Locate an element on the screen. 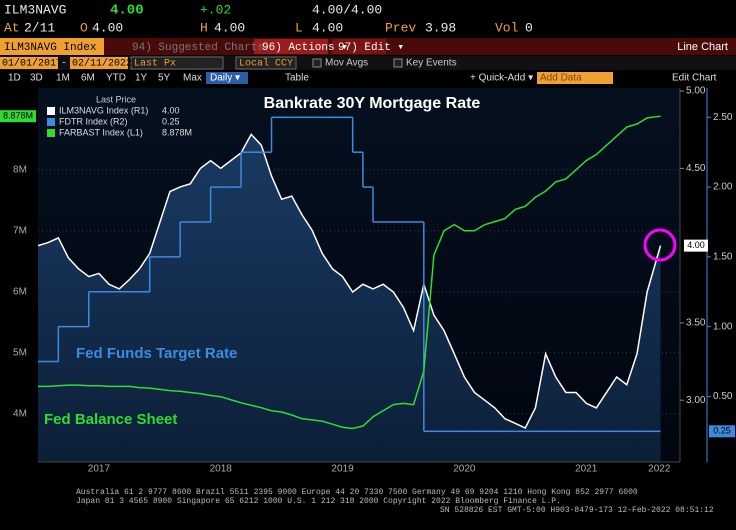  add-data: Add Data is located at coordinates (561, 78).